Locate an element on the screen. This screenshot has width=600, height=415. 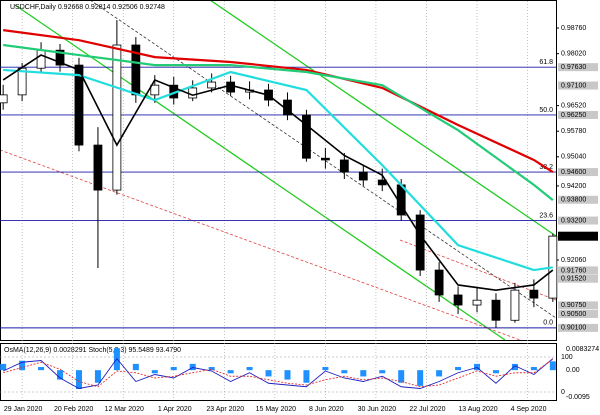
last-price-label: 0.92748 is located at coordinates (573, 236).